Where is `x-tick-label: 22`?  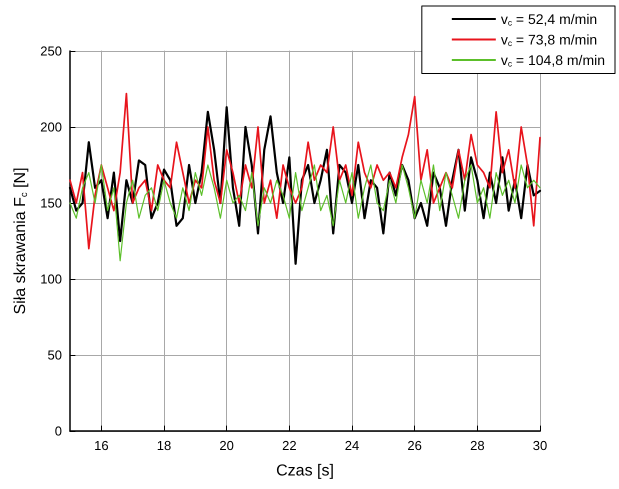 x-tick-label: 22 is located at coordinates (289, 445).